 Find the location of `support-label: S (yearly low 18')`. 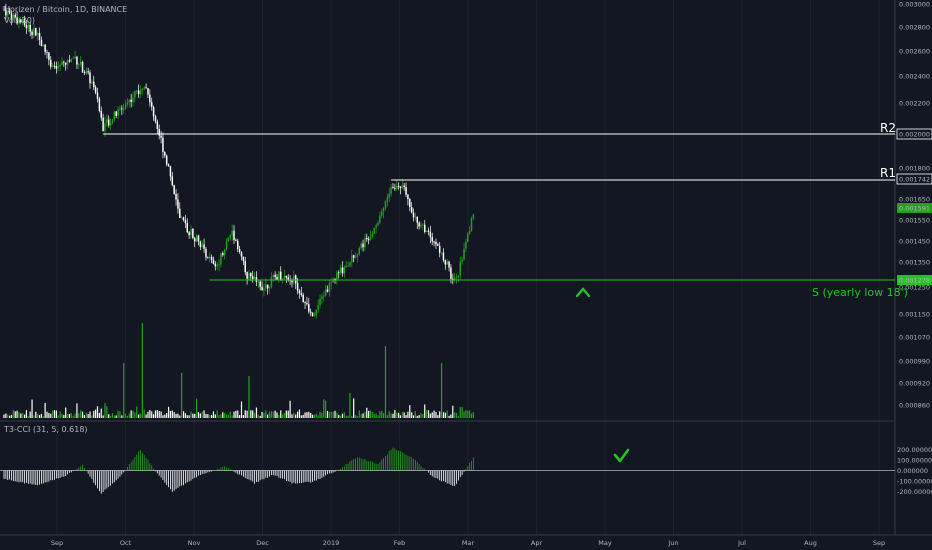

support-label: S (yearly low 18') is located at coordinates (860, 292).